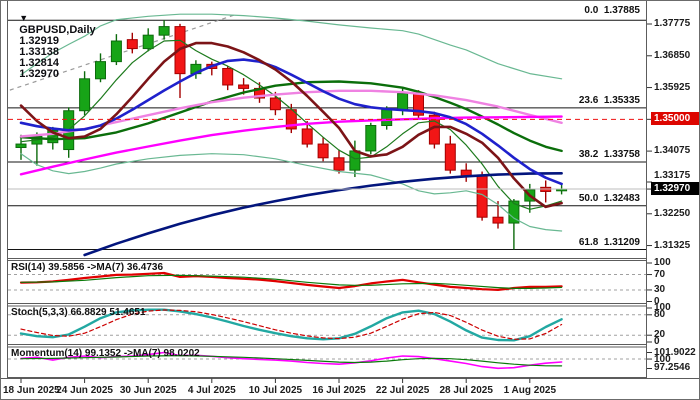 This screenshot has width=700, height=400. Describe the element at coordinates (402, 390) in the screenshot. I see `time-label: 22 Jul 2025` at that location.